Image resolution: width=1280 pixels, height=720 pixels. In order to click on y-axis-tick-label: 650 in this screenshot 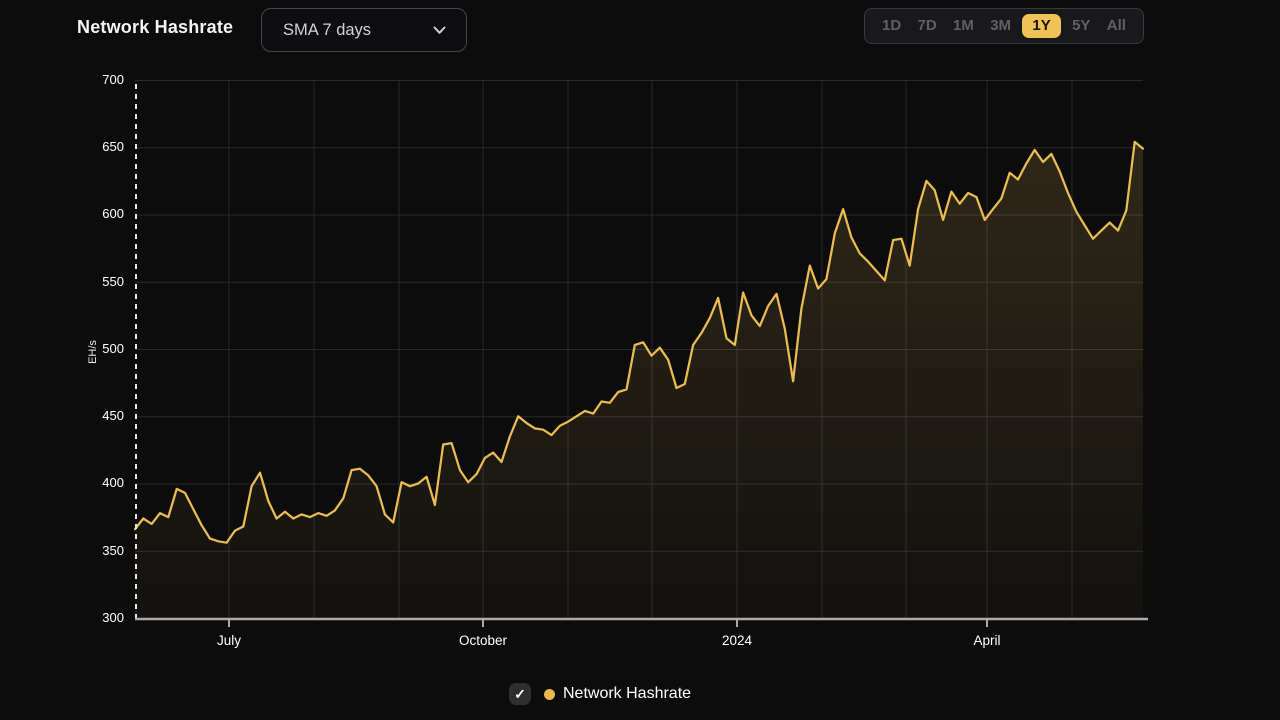, I will do `click(113, 146)`.